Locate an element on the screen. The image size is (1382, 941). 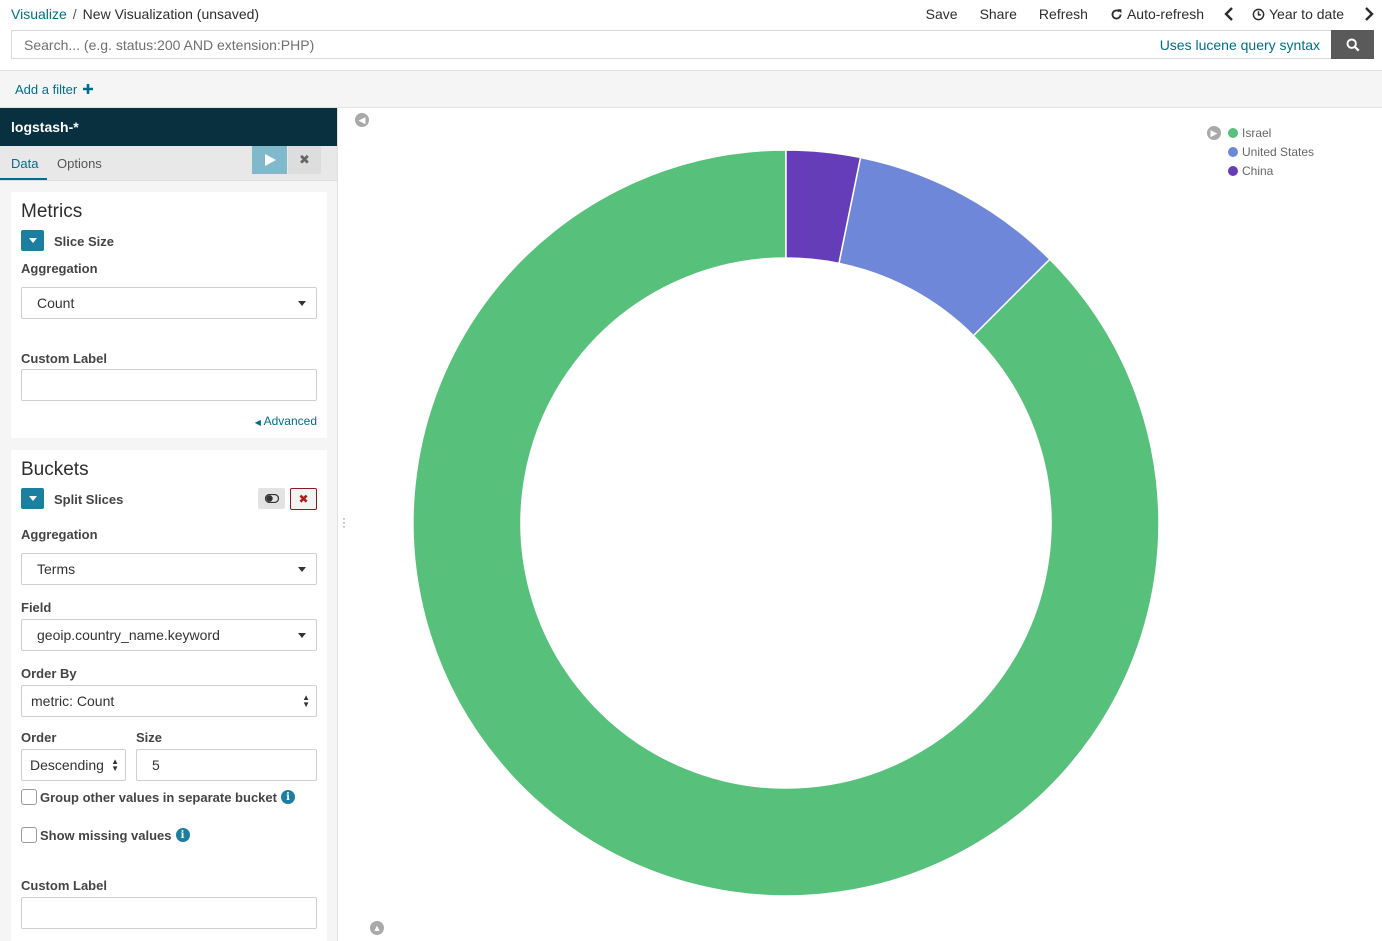
group-other-label: Group other values in separate bucket is located at coordinates (158, 797).